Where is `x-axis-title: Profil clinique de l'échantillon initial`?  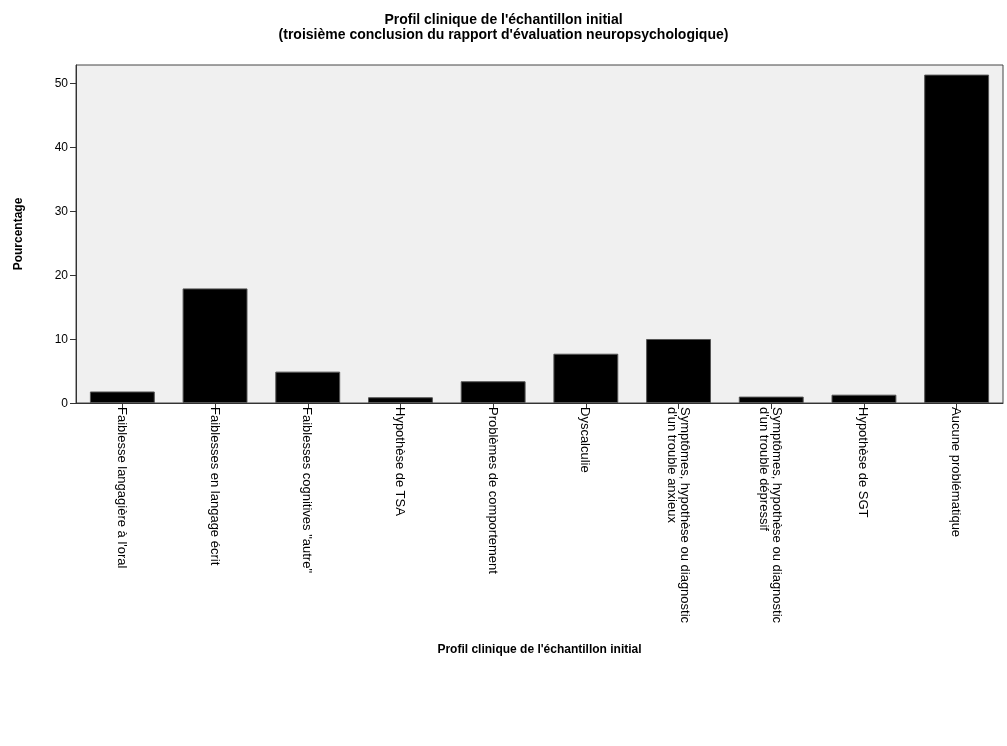
x-axis-title: Profil clinique de l'échantillon initial is located at coordinates (539, 649).